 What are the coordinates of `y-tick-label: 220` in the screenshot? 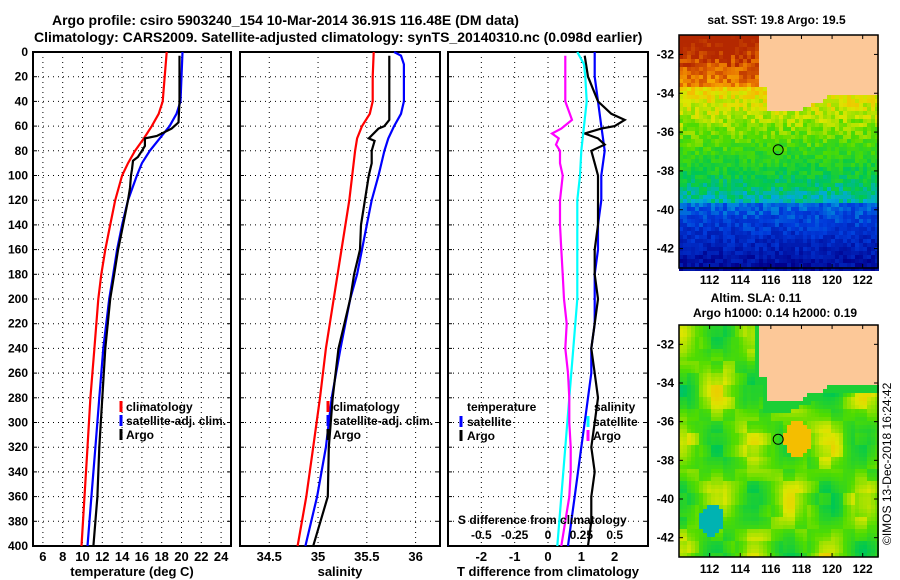 It's located at (18, 324).